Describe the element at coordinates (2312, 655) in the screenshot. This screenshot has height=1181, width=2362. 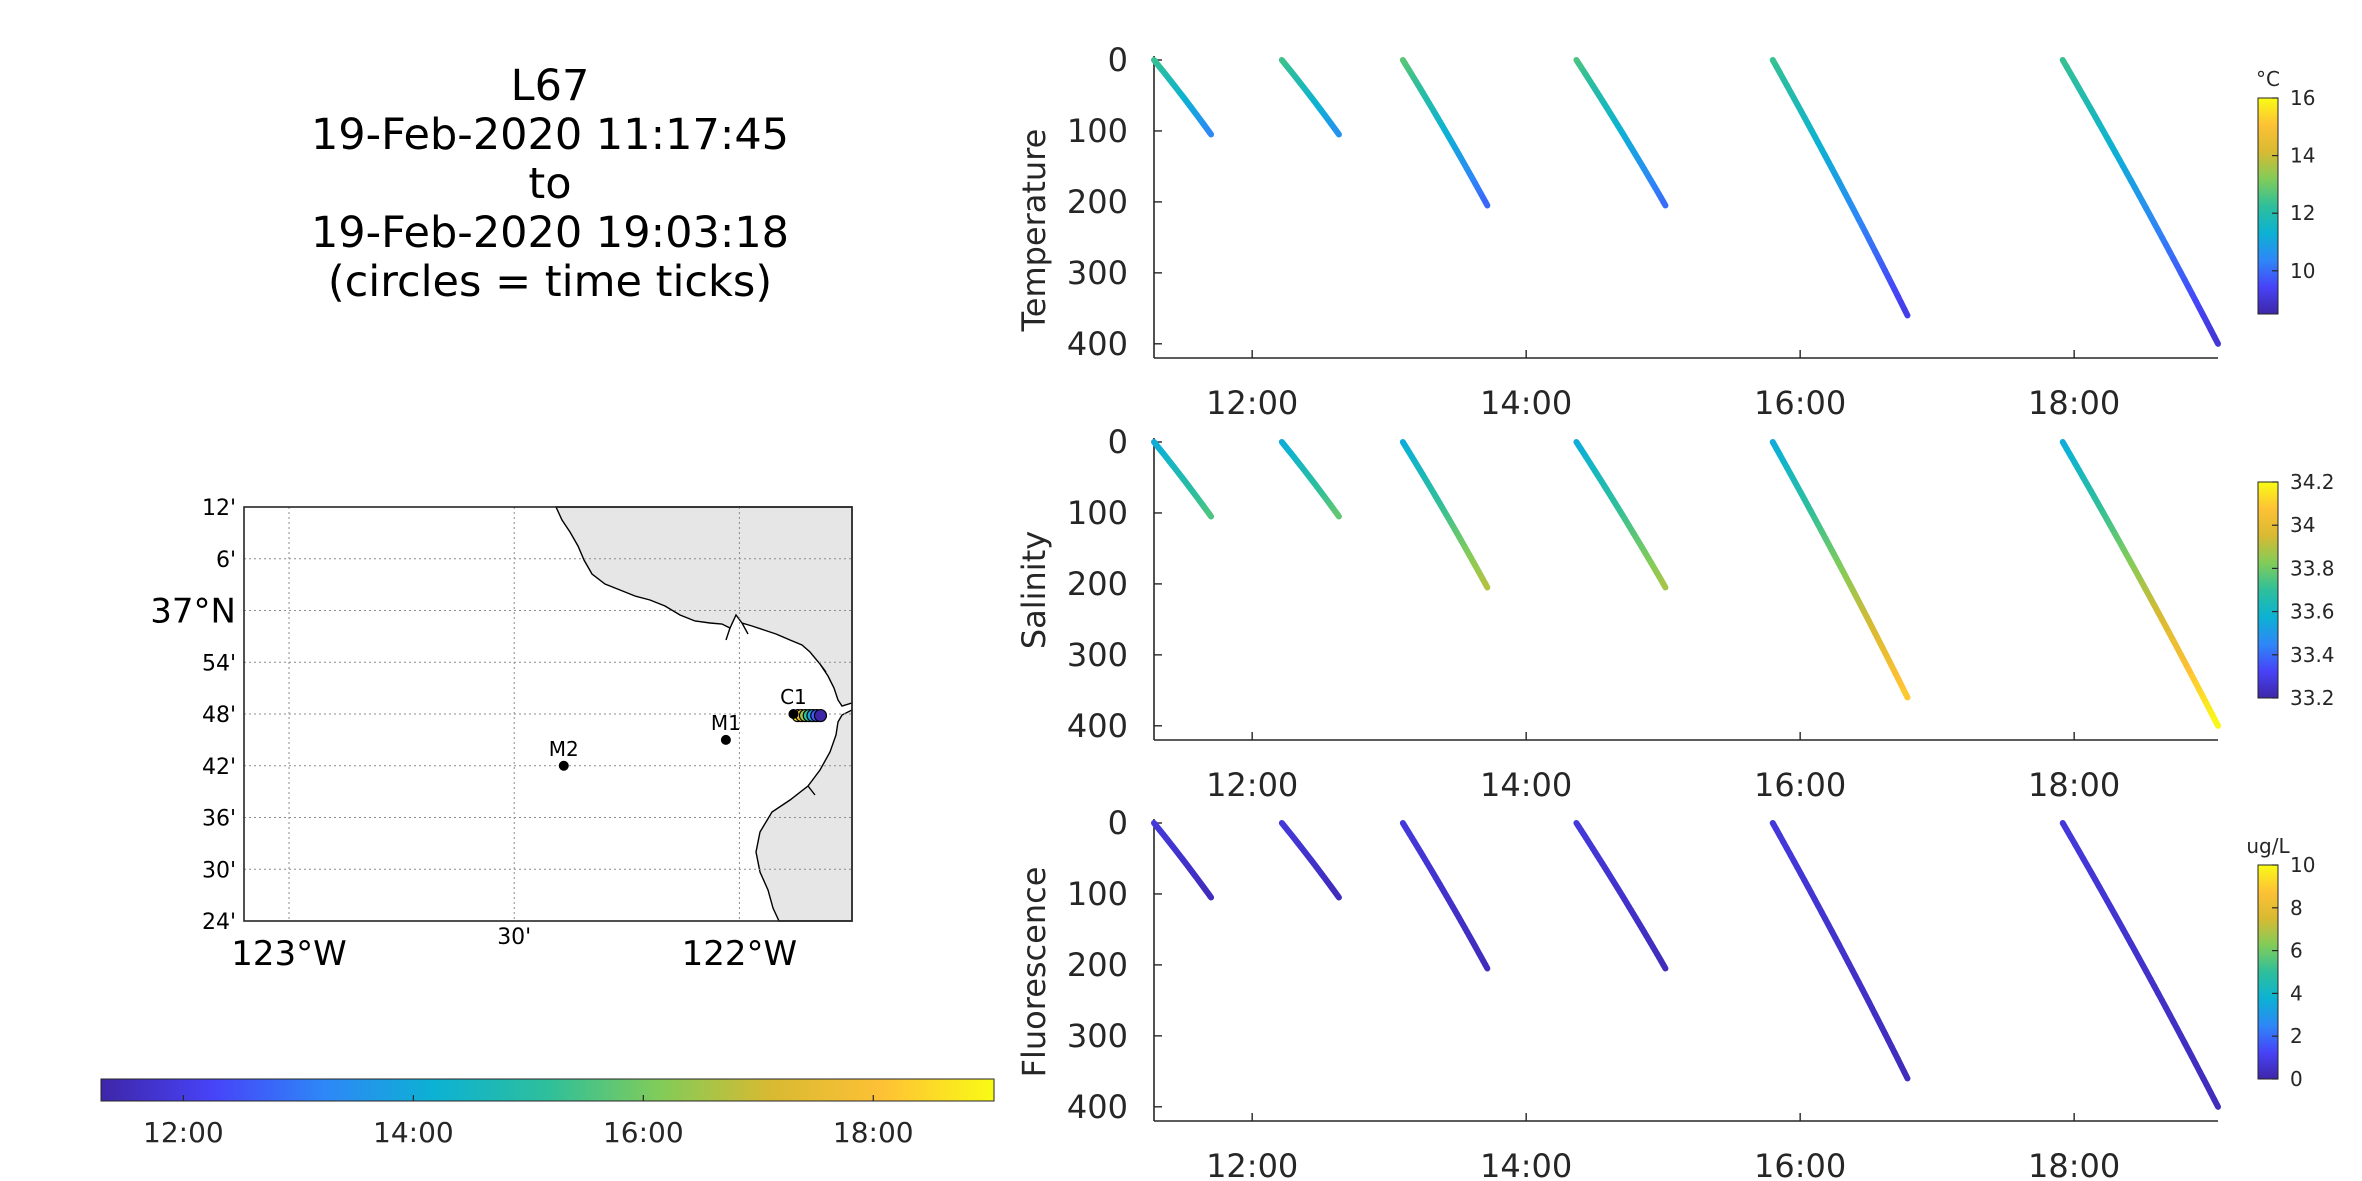
I see `colorbar-tick-label: 33.4` at that location.